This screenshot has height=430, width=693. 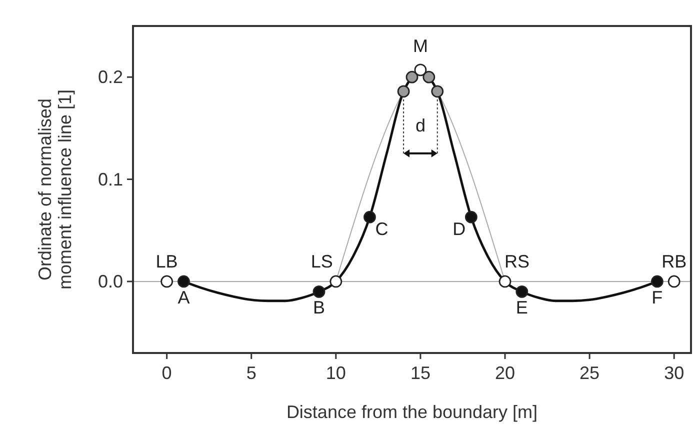 I want to click on x-tick-label: 15, so click(x=420, y=373).